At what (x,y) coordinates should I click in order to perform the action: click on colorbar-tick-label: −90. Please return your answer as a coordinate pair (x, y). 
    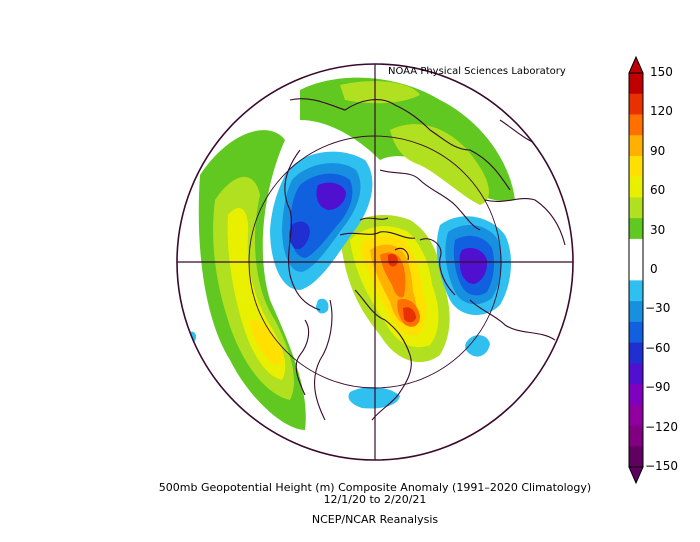
    Looking at the image, I should click on (658, 387).